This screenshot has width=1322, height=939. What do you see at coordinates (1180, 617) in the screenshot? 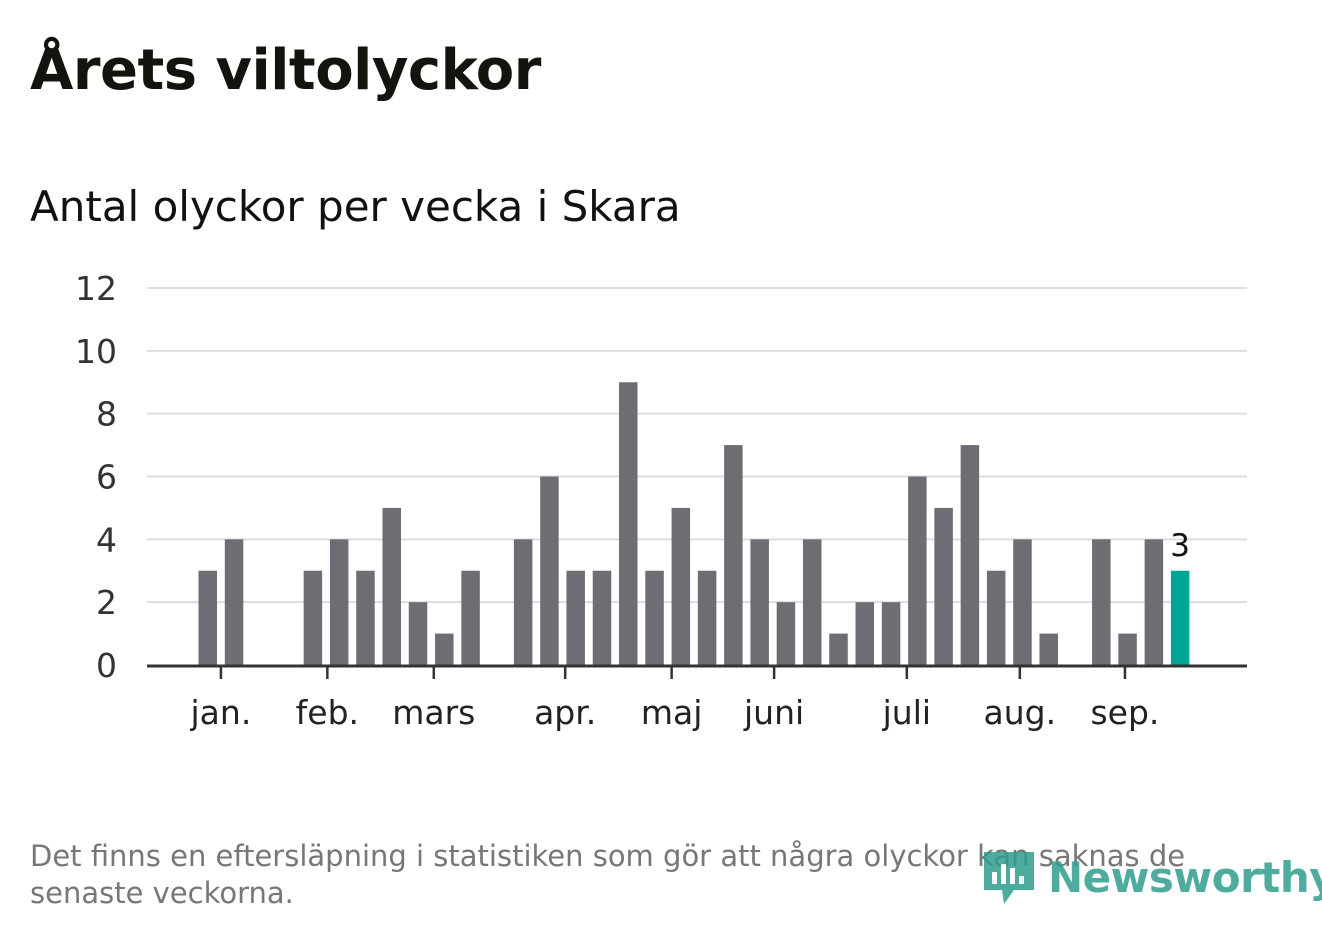
I see `bar-highlight` at bounding box center [1180, 617].